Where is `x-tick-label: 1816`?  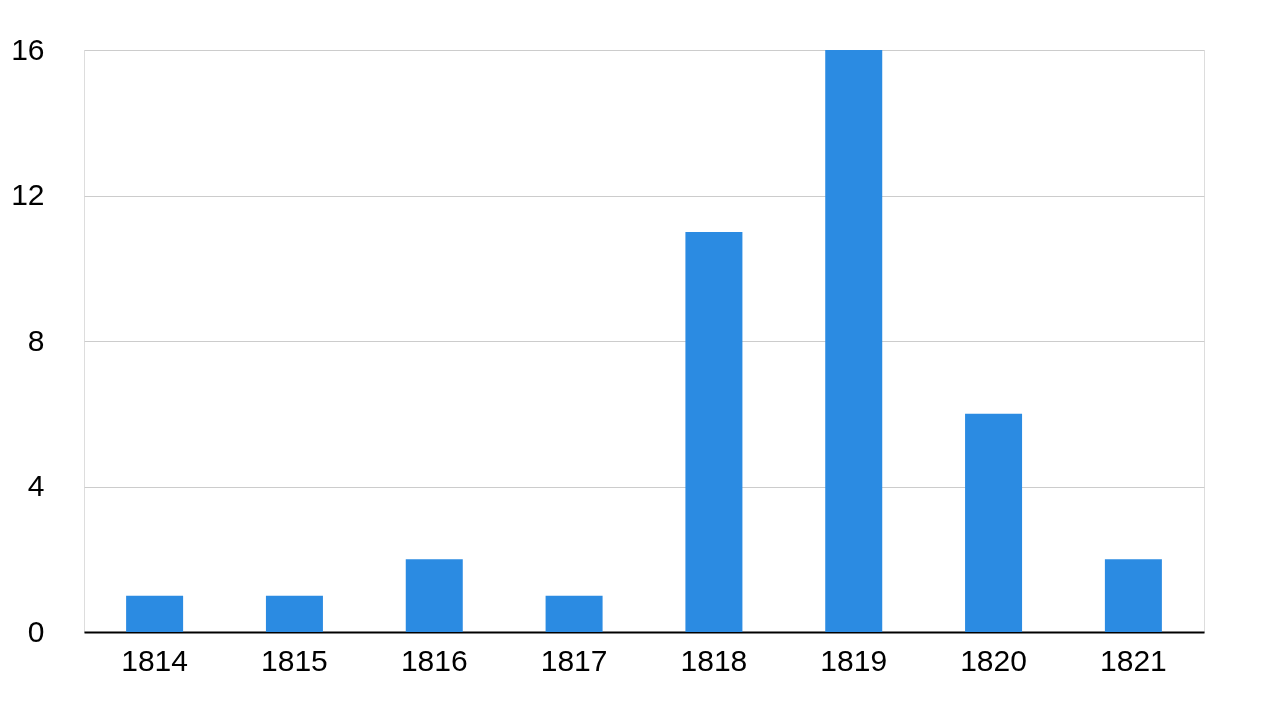
x-tick-label: 1816 is located at coordinates (434, 660).